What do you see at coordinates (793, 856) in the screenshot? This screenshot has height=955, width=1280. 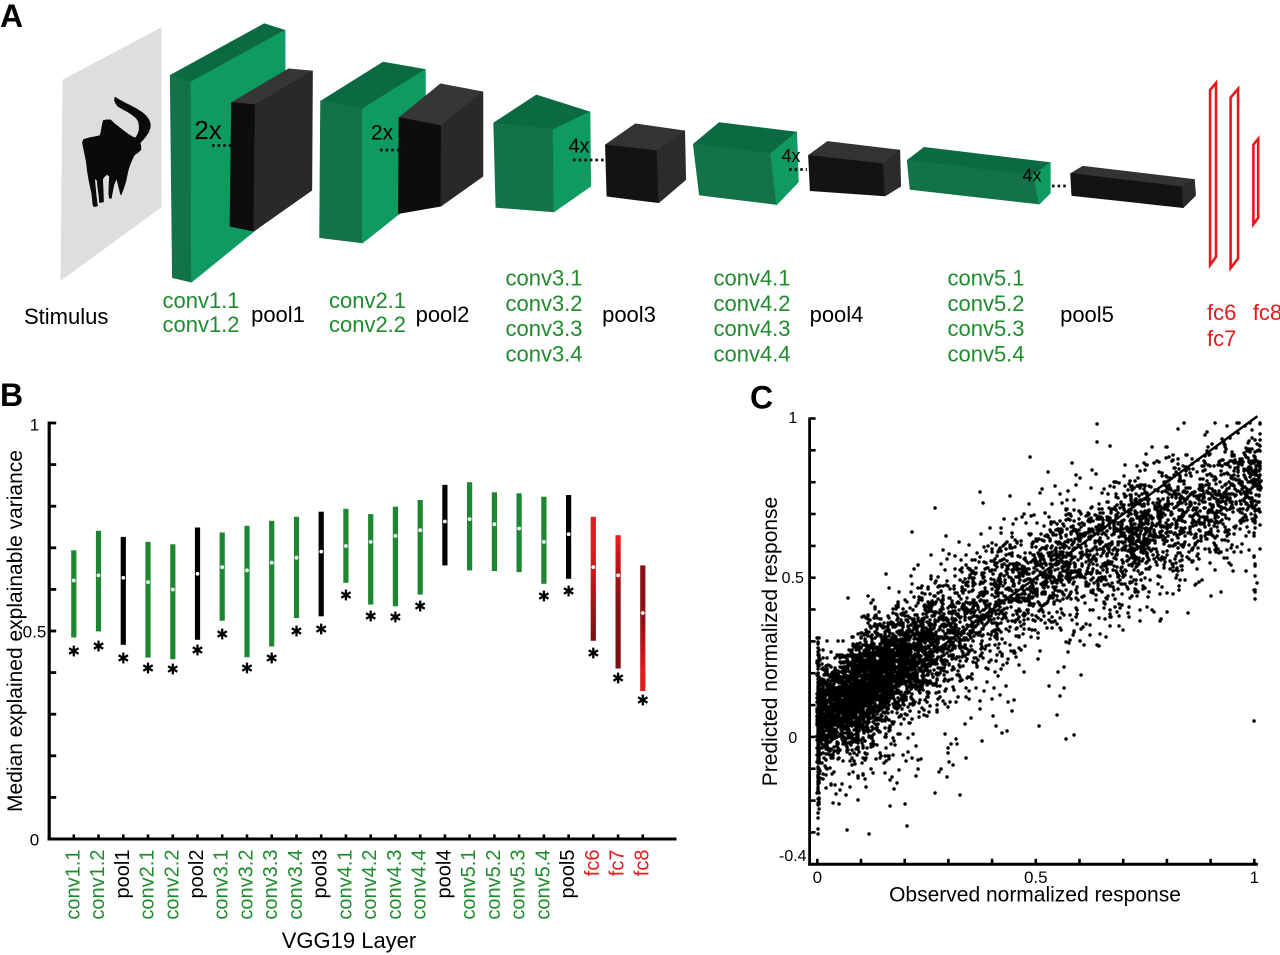 I see `svg-text: -0.4` at bounding box center [793, 856].